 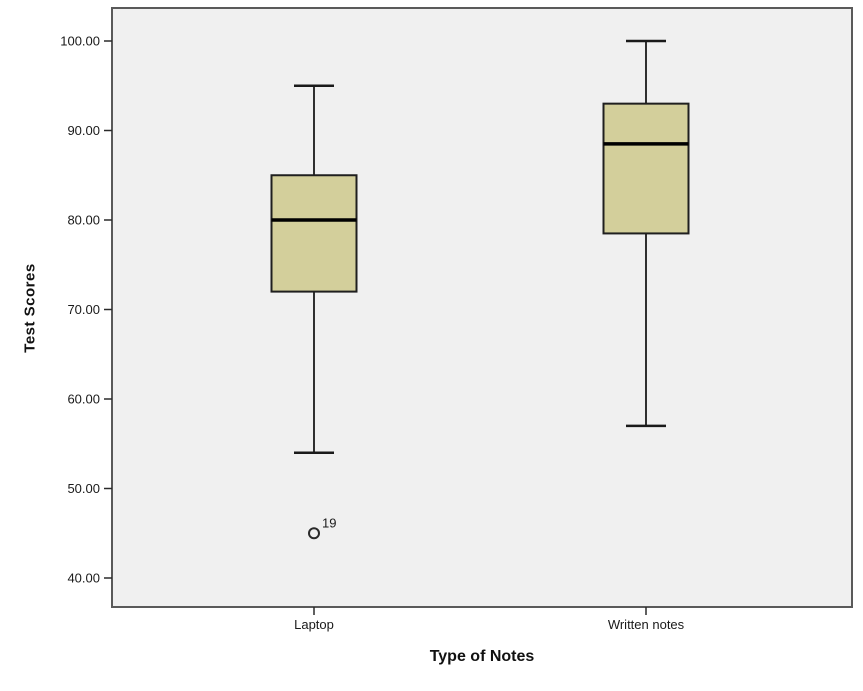 I want to click on outlier-point, so click(x=314, y=533).